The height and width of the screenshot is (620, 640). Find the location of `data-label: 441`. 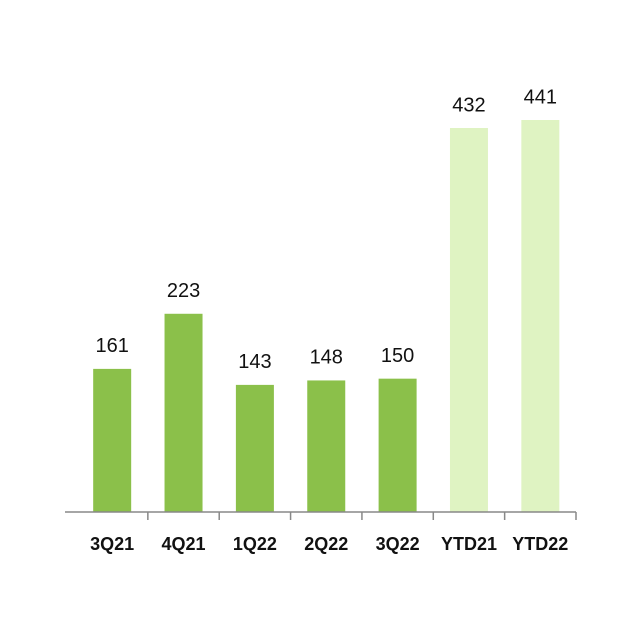

data-label: 441 is located at coordinates (540, 97).